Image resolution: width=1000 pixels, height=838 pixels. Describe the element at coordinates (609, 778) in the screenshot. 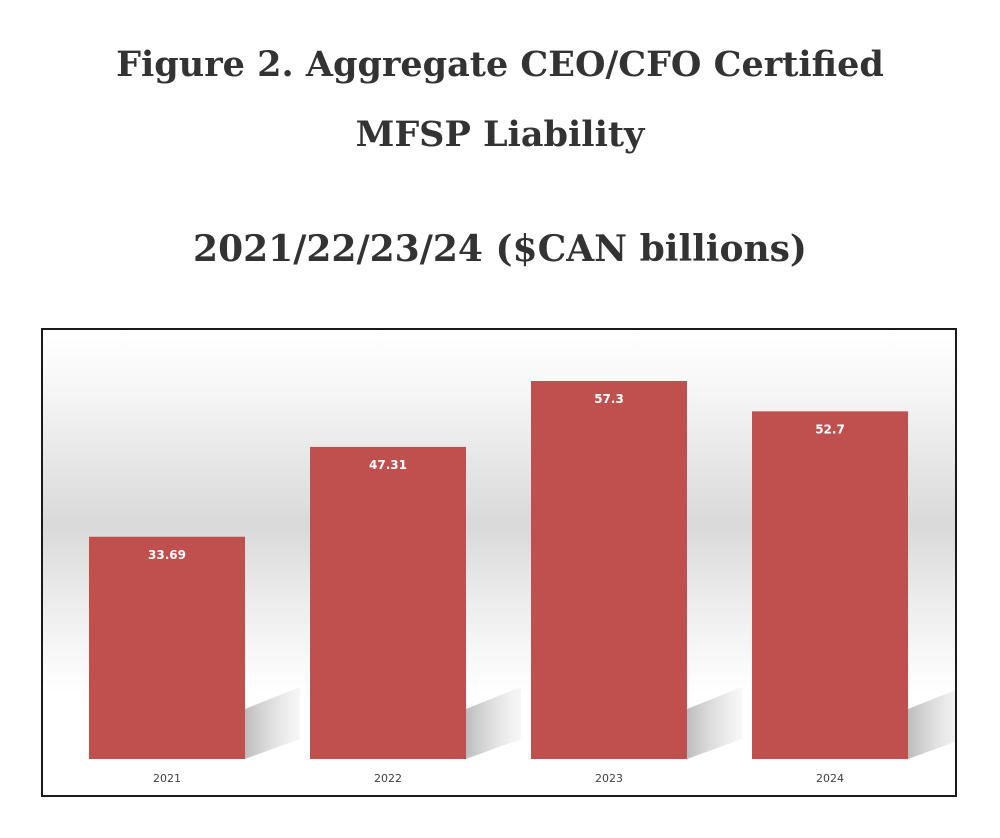

I see `x-tick-label-2023: 2023` at that location.